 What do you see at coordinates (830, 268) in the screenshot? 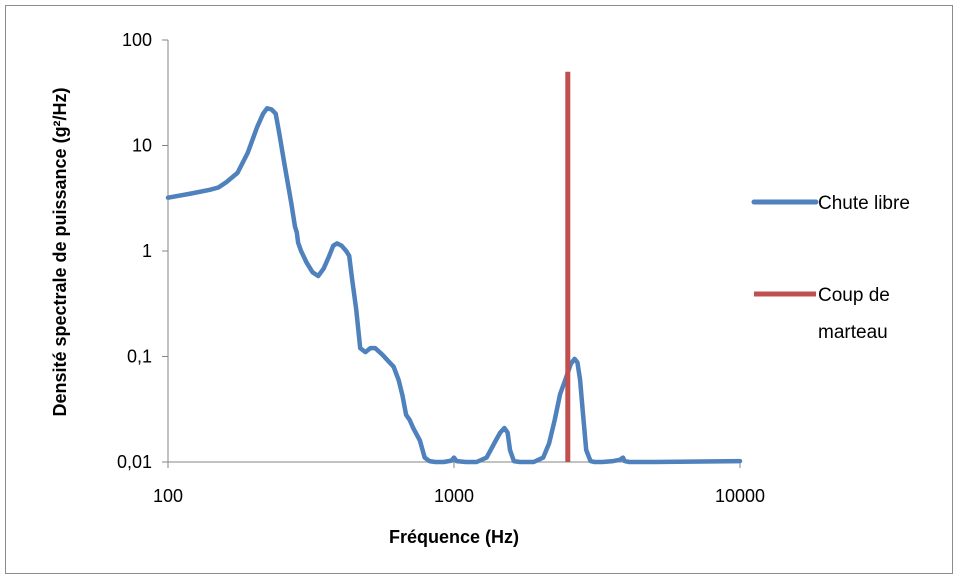
I see `legend: Chute libre Coup de marteau` at bounding box center [830, 268].